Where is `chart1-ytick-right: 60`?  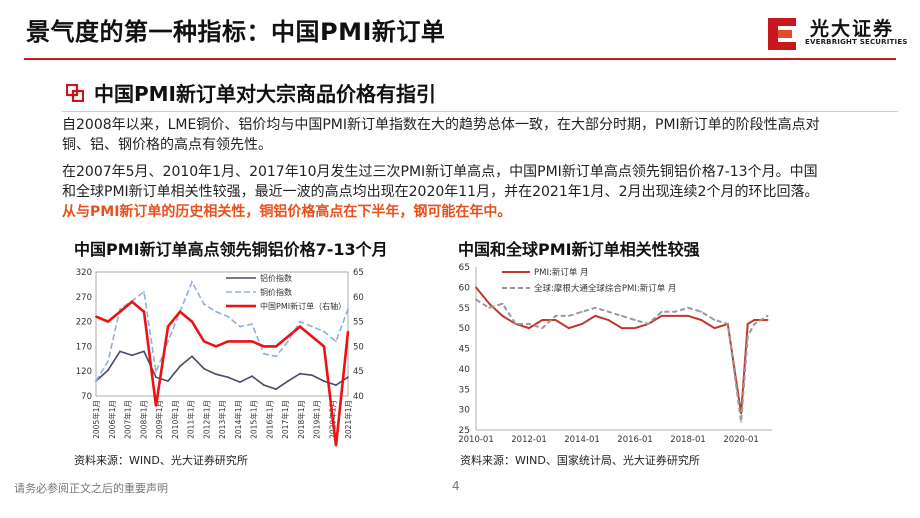
chart1-ytick-right: 60 is located at coordinates (358, 298).